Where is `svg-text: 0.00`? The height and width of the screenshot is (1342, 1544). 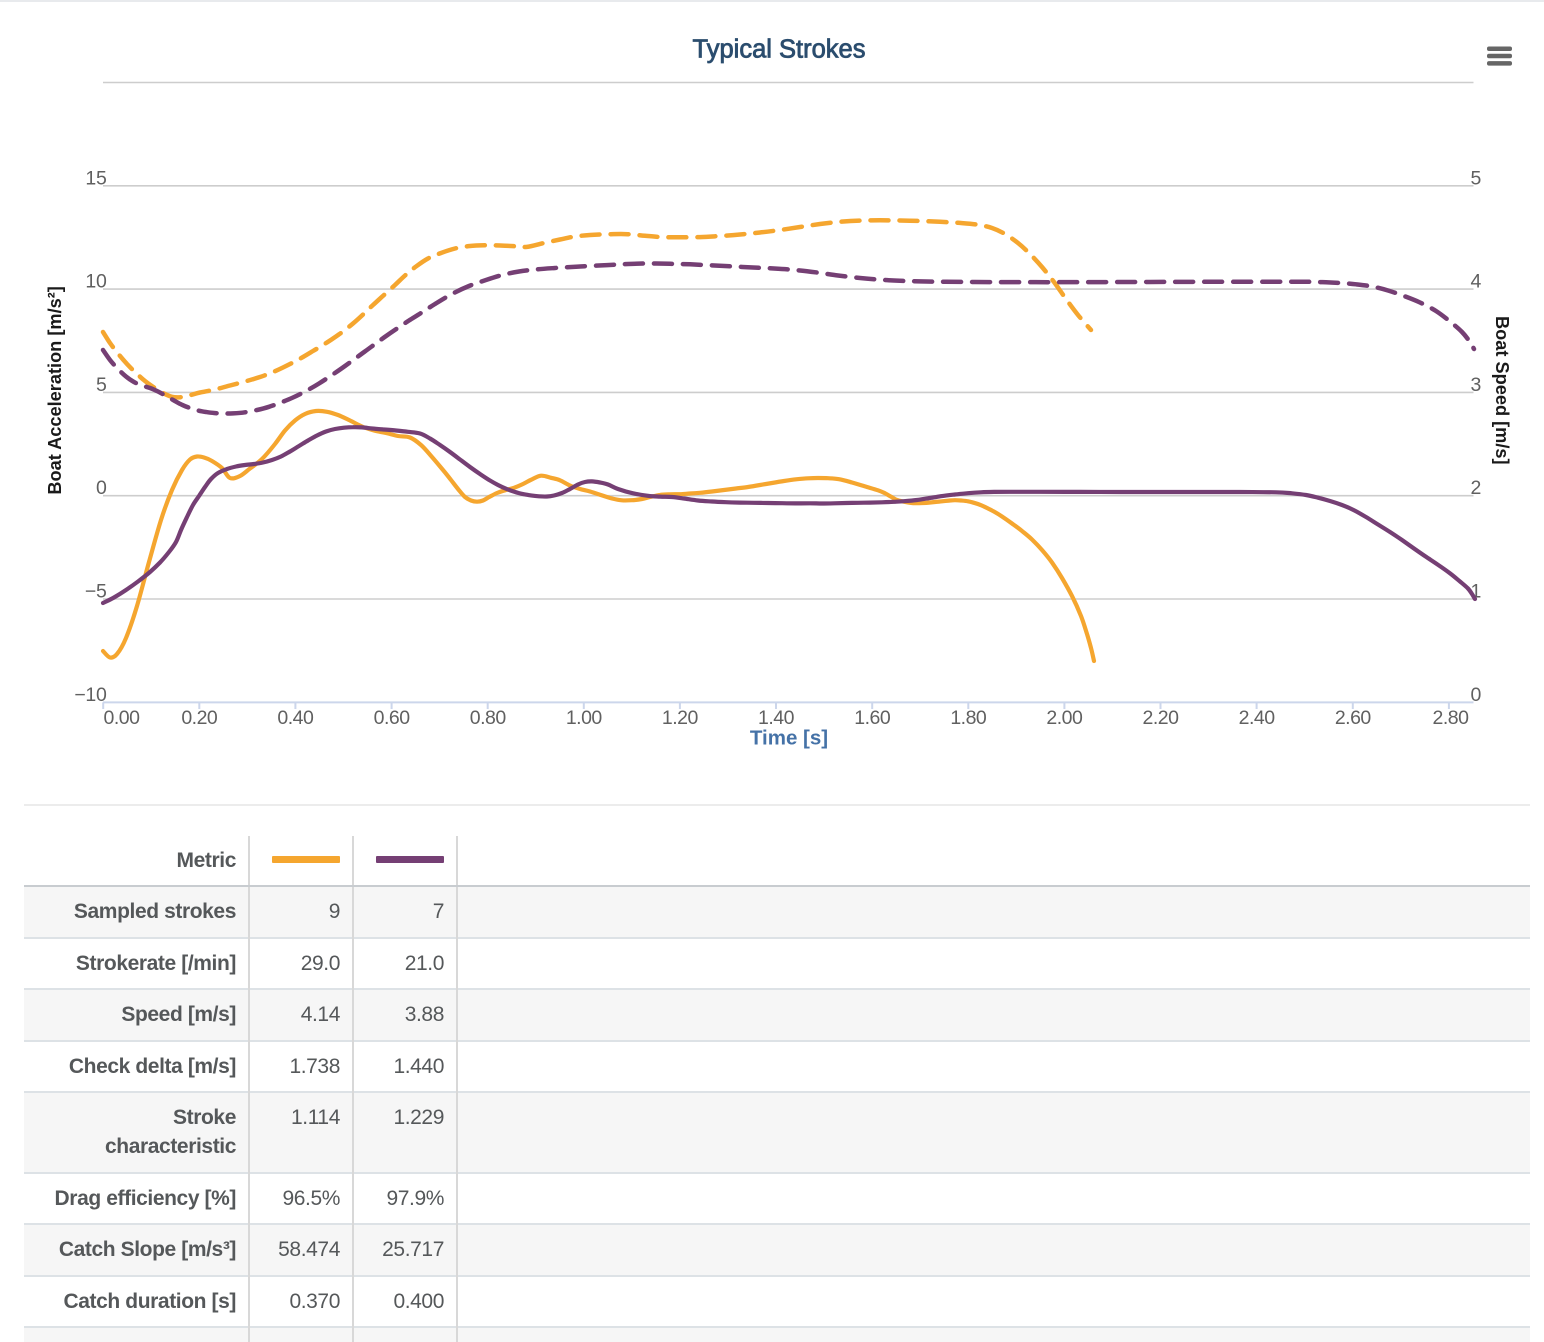
svg-text: 0.00 is located at coordinates (122, 718).